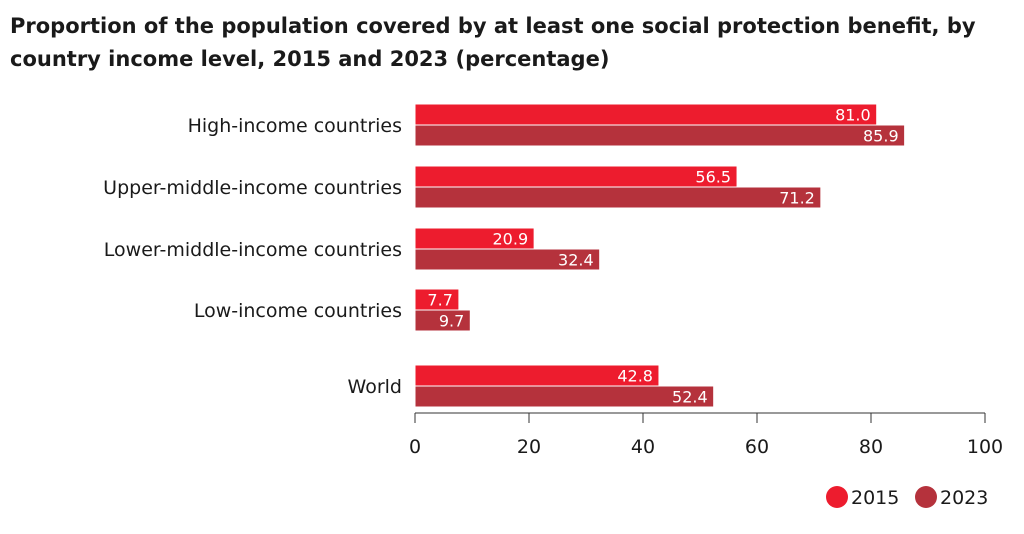  I want to click on legend-label-2023: 2023, so click(964, 498).